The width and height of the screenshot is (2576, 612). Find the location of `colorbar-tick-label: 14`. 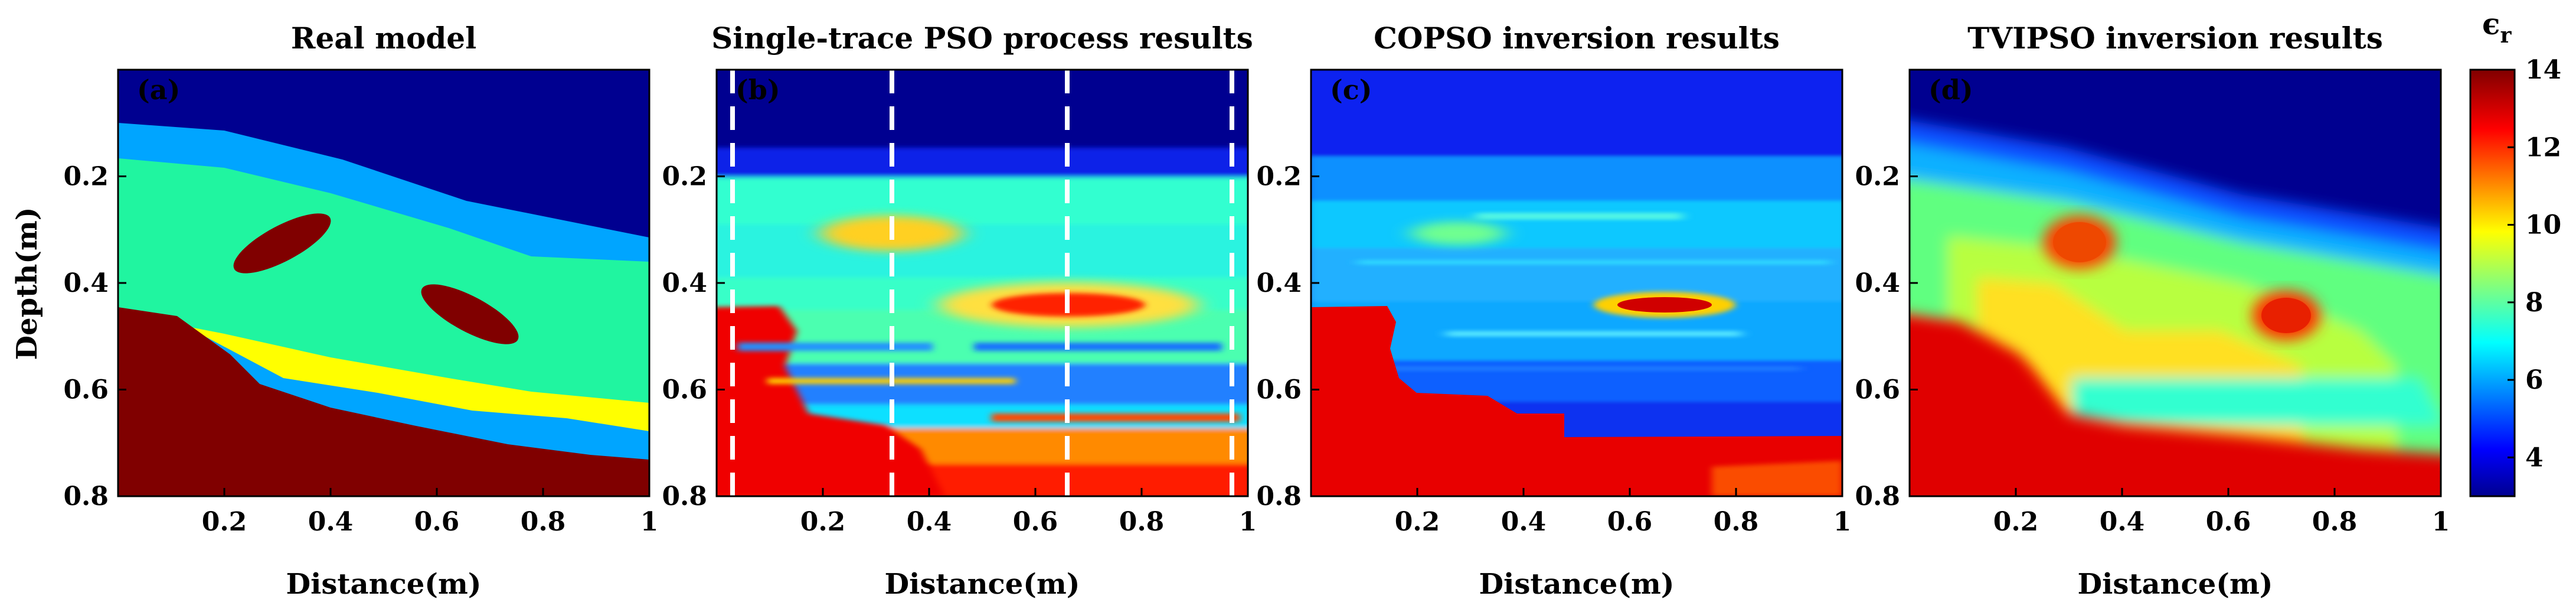

colorbar-tick-label: 14 is located at coordinates (2543, 70).